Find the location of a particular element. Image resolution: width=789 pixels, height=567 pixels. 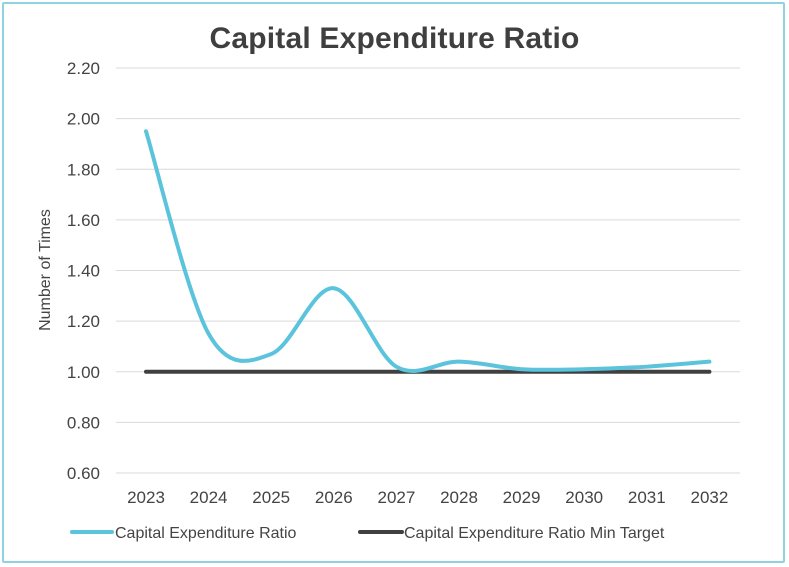

x-tick-label: 2032 is located at coordinates (709, 497).